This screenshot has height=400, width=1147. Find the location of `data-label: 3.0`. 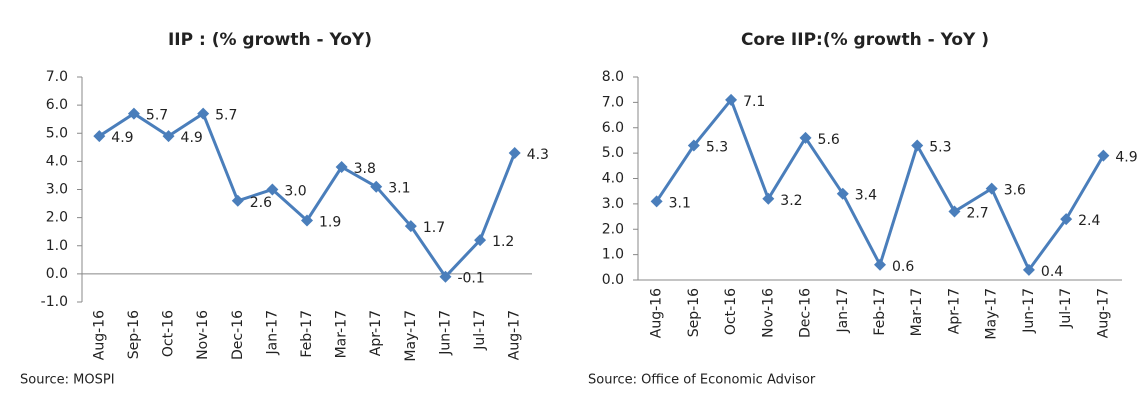

data-label: 3.0 is located at coordinates (295, 192).